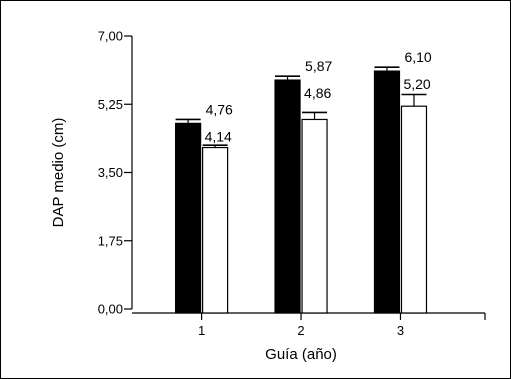 The height and width of the screenshot is (379, 511). Describe the element at coordinates (218, 136) in the screenshot. I see `data-label: 4,14` at that location.